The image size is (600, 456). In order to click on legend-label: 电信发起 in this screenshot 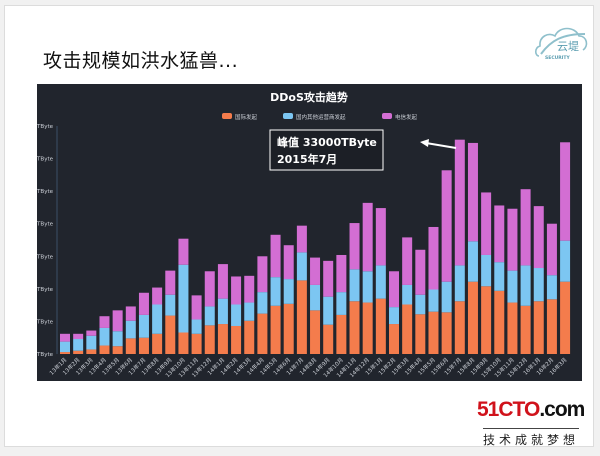, I will do `click(406, 117)`.